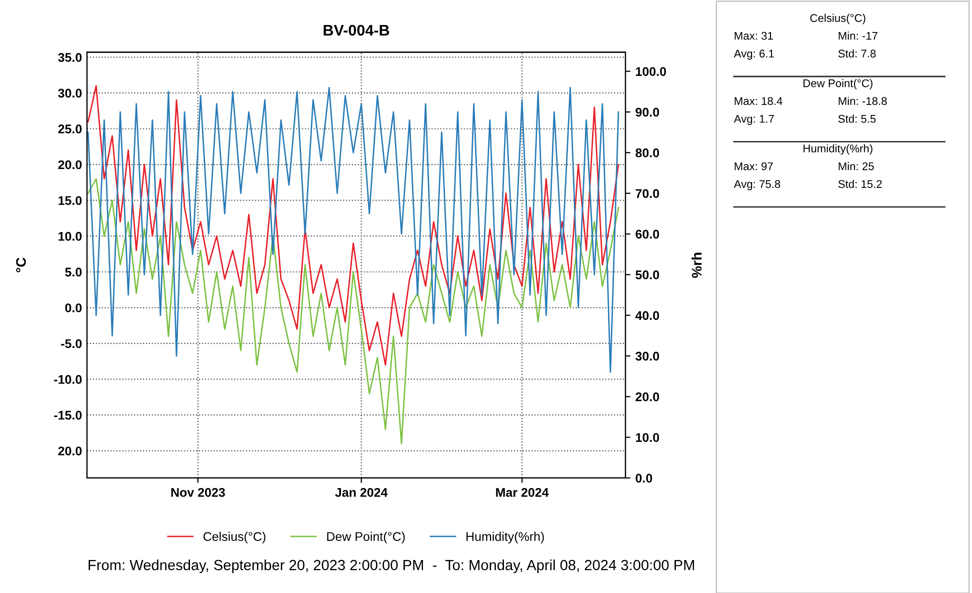 Image resolution: width=972 pixels, height=593 pixels. Describe the element at coordinates (648, 397) in the screenshot. I see `y2-tick-label: 20.0` at that location.